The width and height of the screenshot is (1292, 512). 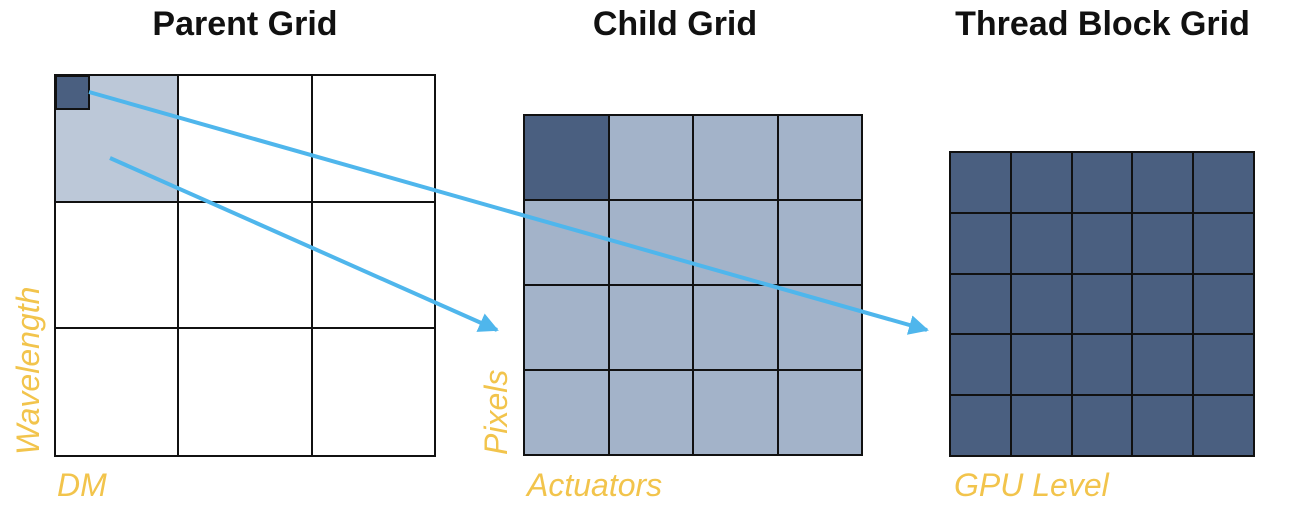 What do you see at coordinates (82, 485) in the screenshot?
I see `parent-grid-x-label: DM` at bounding box center [82, 485].